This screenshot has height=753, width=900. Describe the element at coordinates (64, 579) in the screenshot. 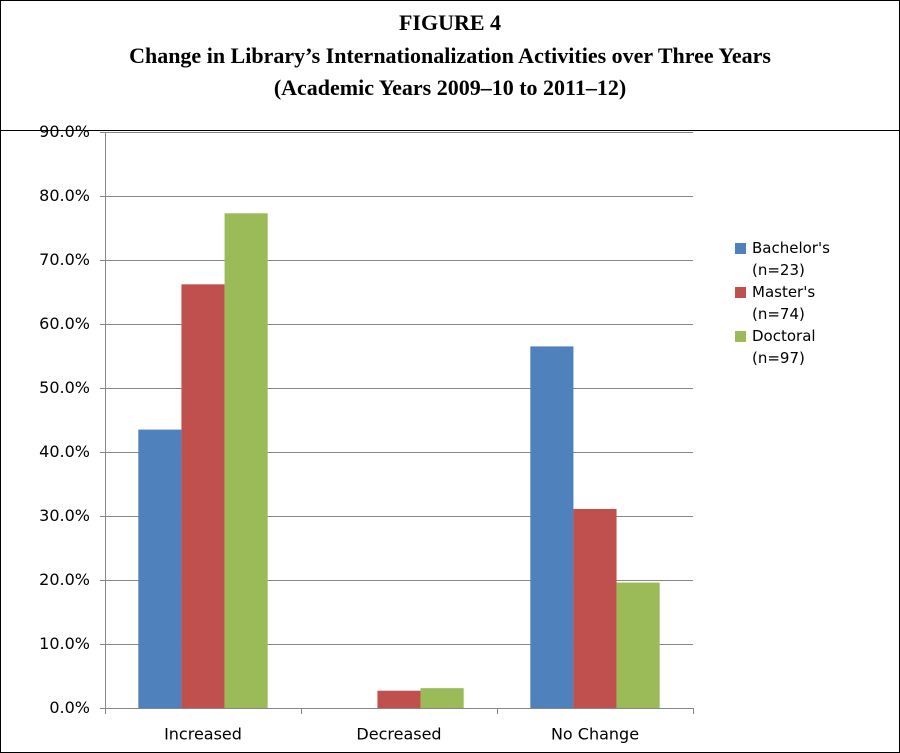

I see `y-tick-label: 20.0%` at that location.